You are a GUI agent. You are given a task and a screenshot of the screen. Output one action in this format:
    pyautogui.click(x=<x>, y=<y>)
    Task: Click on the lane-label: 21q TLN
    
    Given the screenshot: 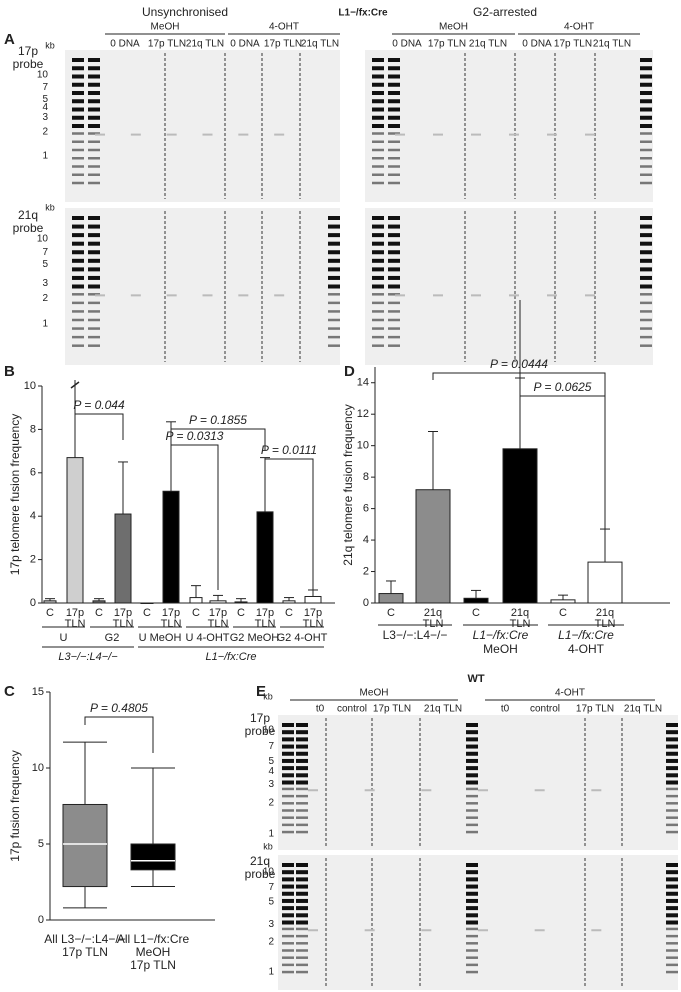 What is the action you would take?
    pyautogui.click(x=612, y=44)
    